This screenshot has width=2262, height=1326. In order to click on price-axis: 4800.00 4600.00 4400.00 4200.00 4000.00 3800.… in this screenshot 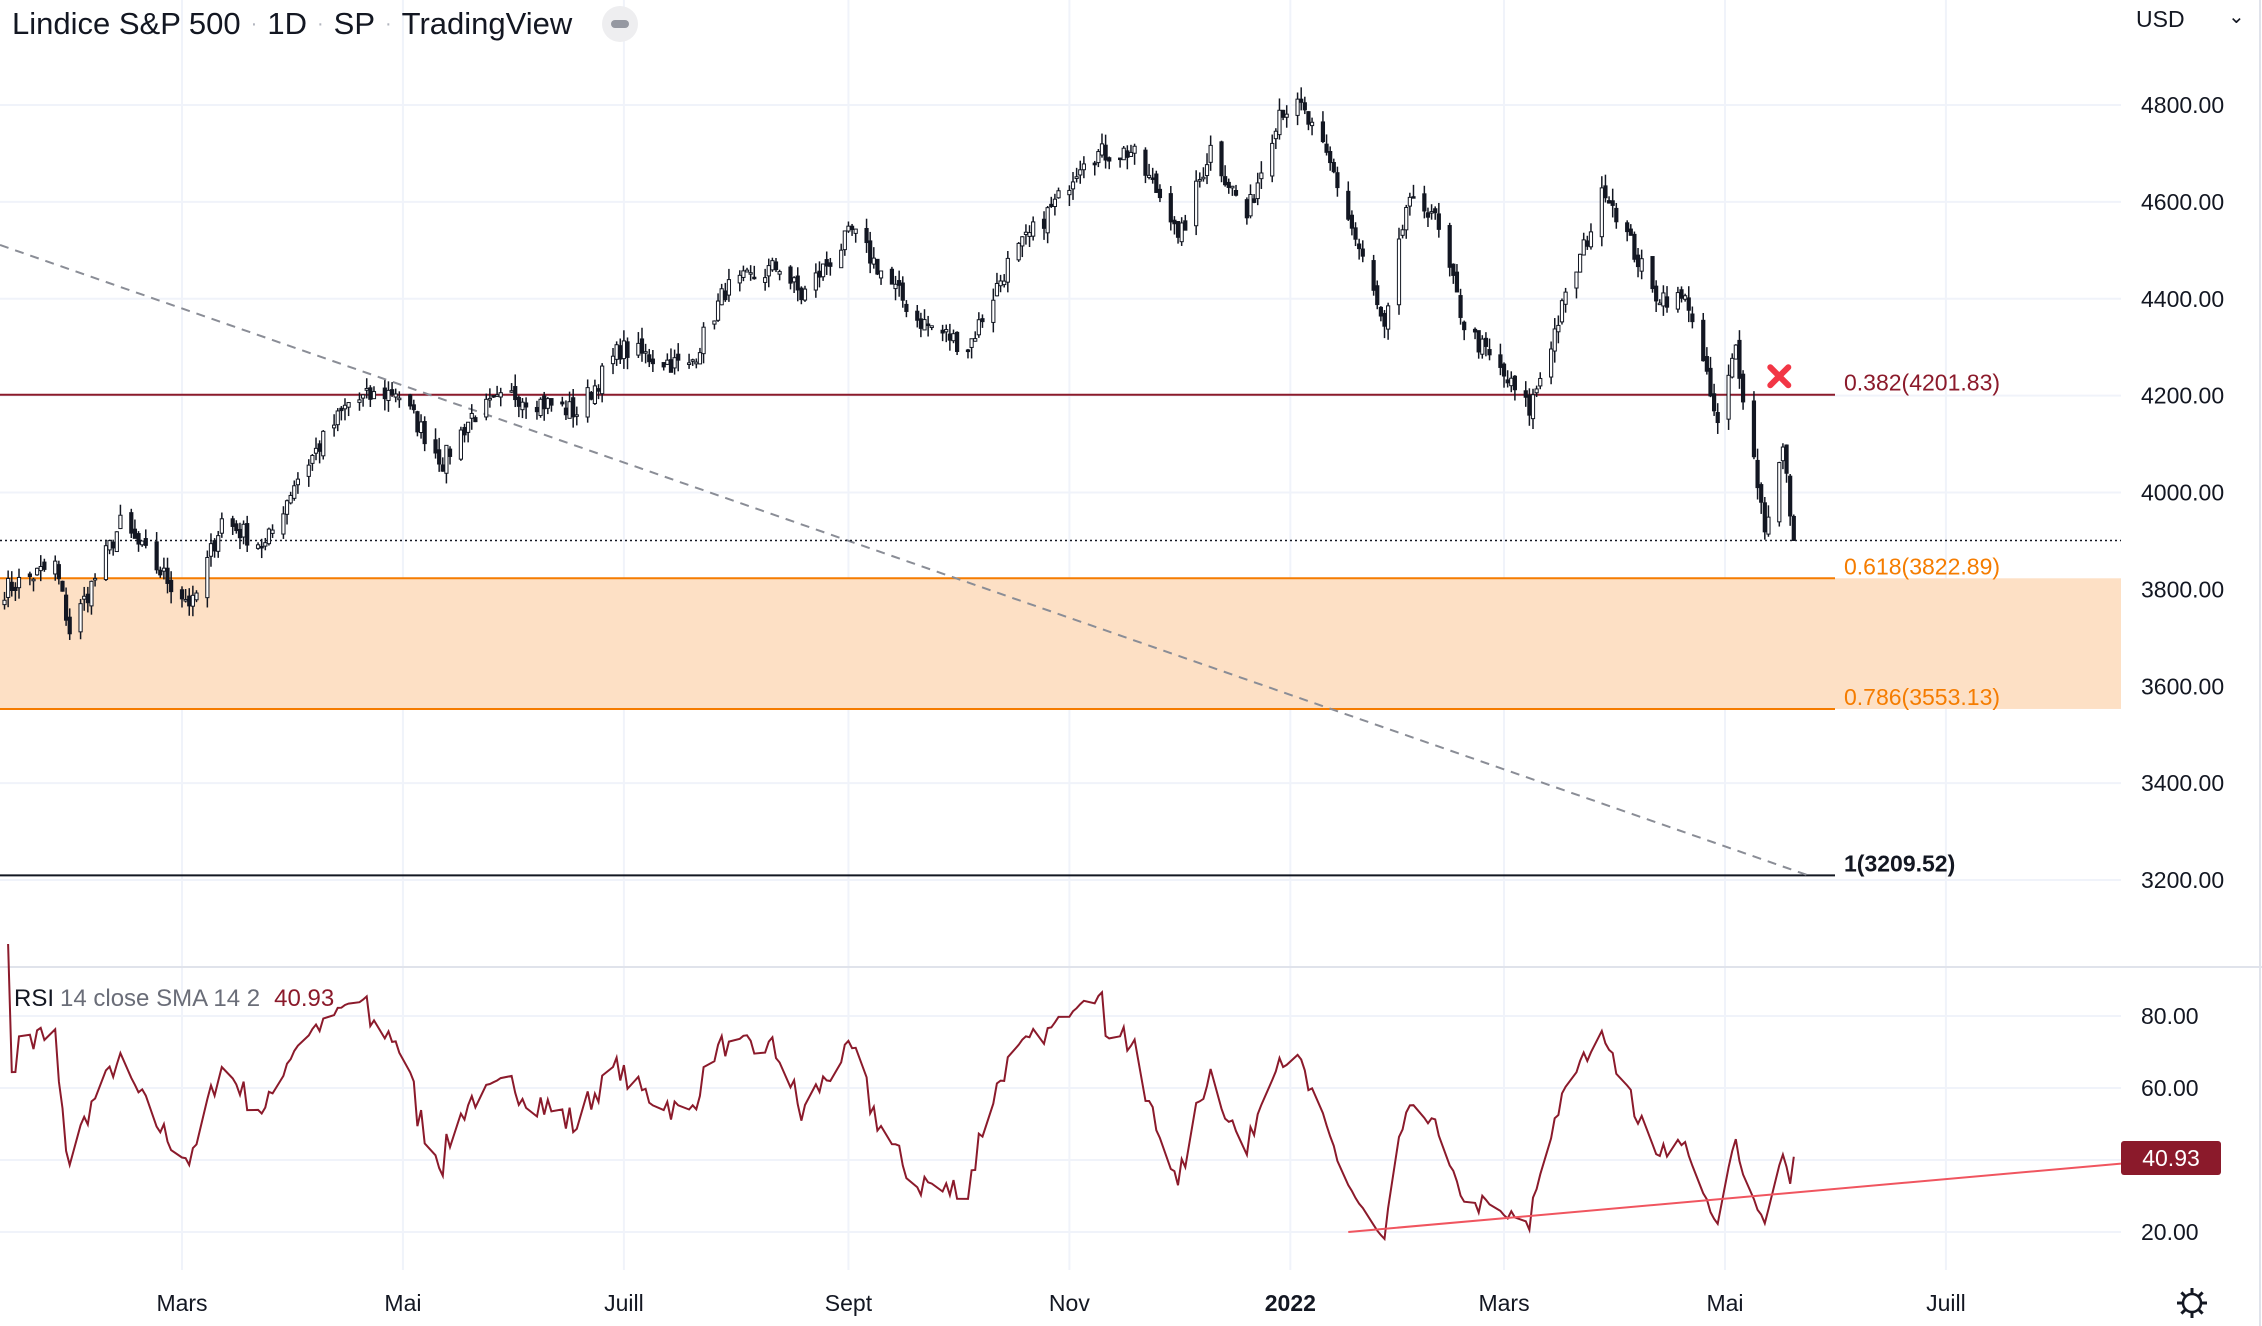, I will do `click(2182, 668)`.